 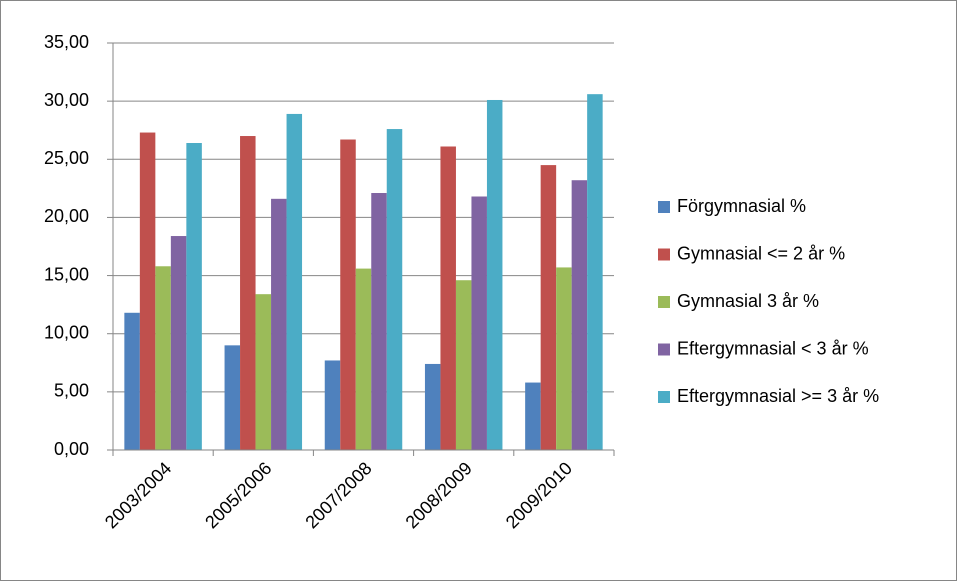 I want to click on y-tick-label: 15,00, so click(x=66, y=274).